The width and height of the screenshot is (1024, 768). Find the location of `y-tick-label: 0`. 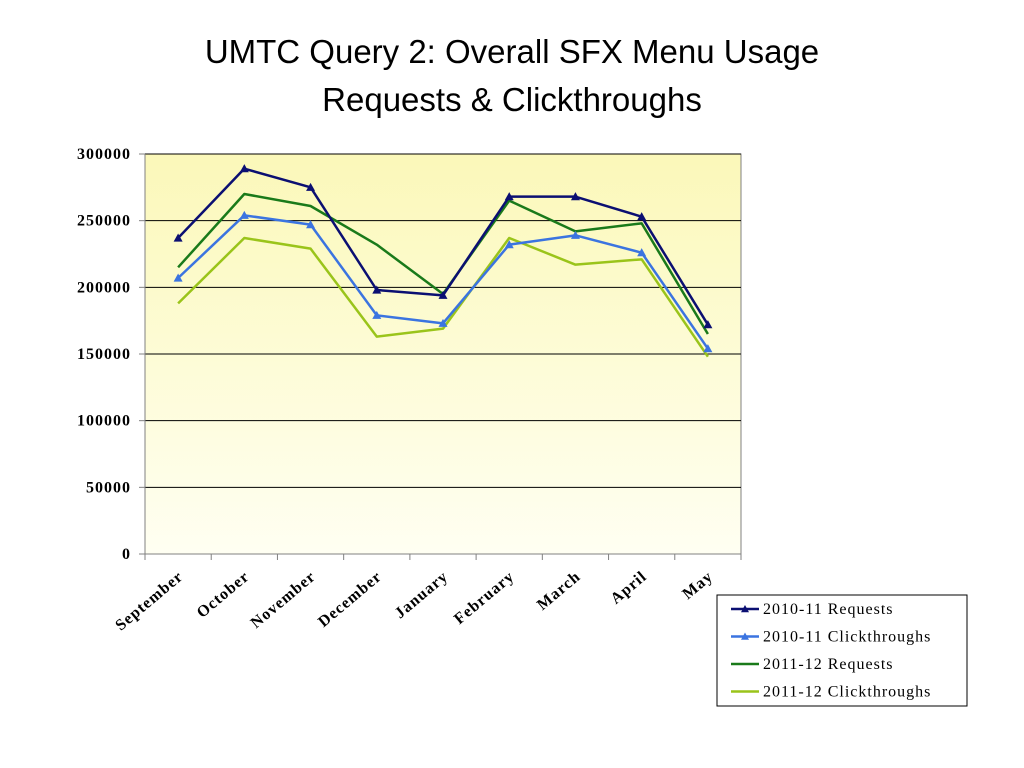

y-tick-label: 0 is located at coordinates (126, 554).